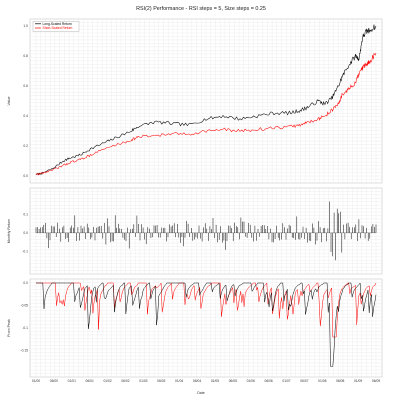  What do you see at coordinates (9, 328) in the screenshot?
I see `y-axis-label: From Peak` at bounding box center [9, 328].